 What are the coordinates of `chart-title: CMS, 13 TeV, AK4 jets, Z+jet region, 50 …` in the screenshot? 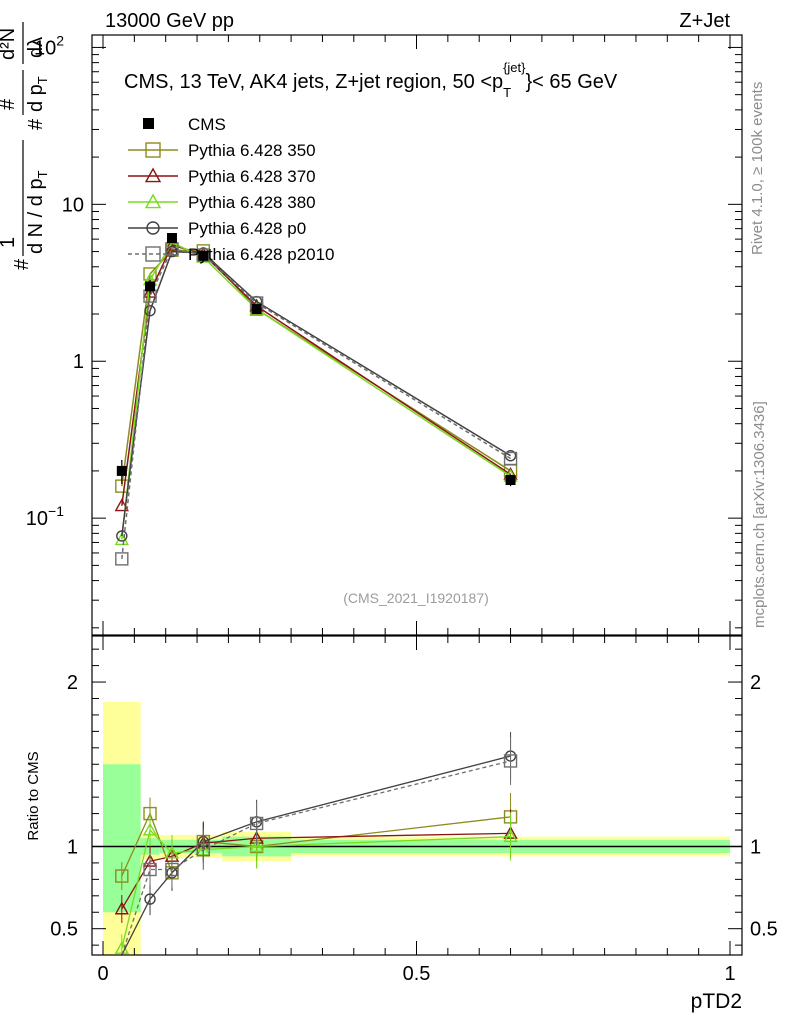 It's located at (371, 80).